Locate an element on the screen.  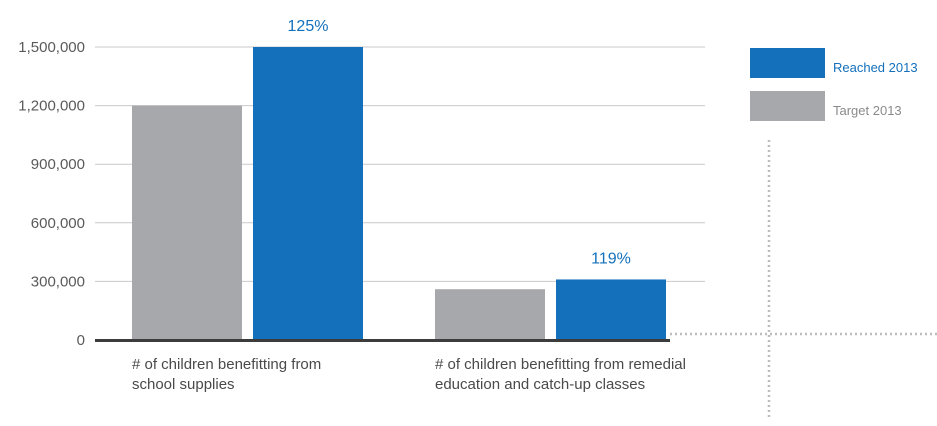
legend-label: Reached 2013 is located at coordinates (875, 67).